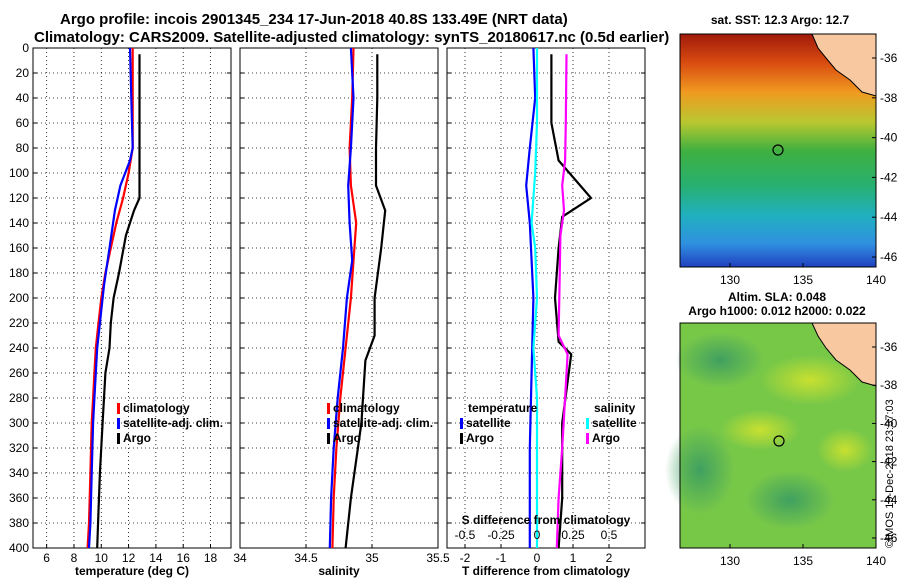  I want to click on y-tick-label: 160, so click(19, 248).